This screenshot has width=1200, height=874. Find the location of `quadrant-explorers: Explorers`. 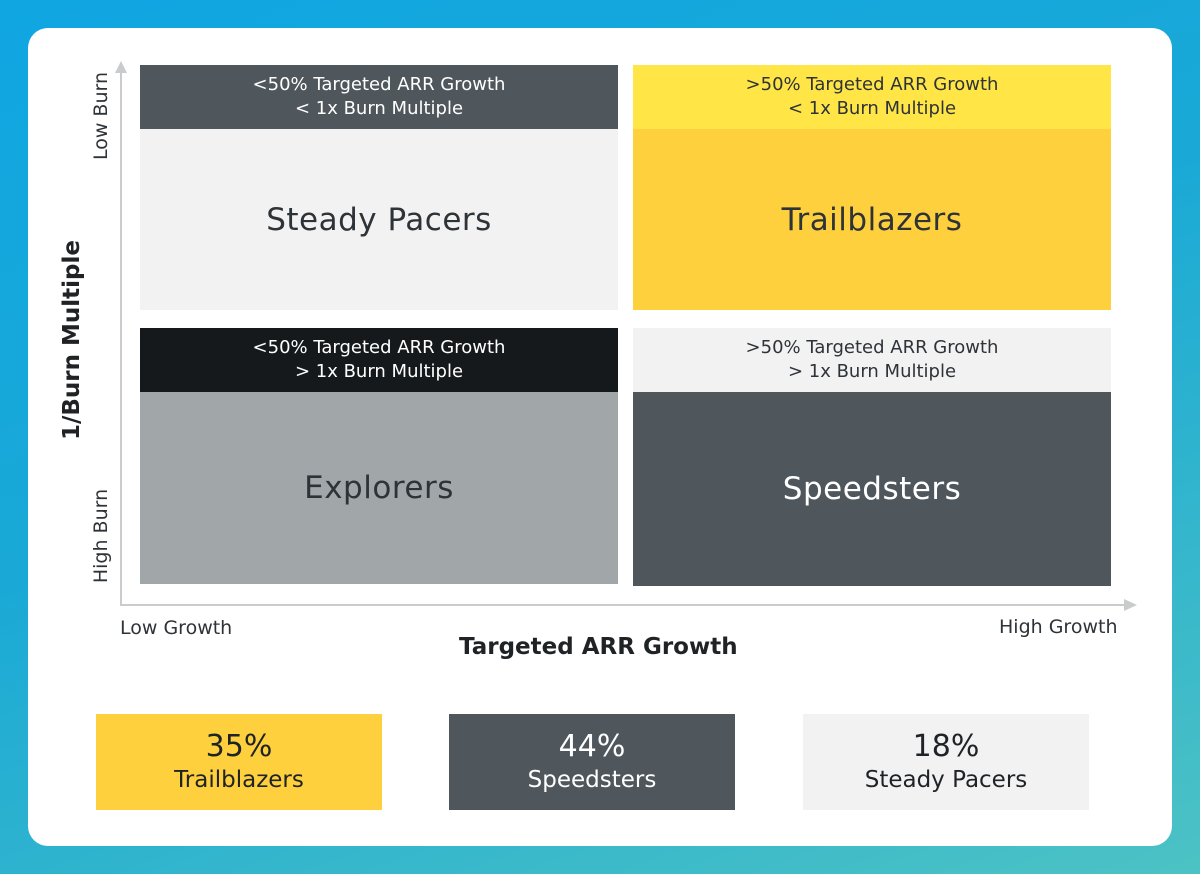

quadrant-explorers: Explorers is located at coordinates (379, 488).